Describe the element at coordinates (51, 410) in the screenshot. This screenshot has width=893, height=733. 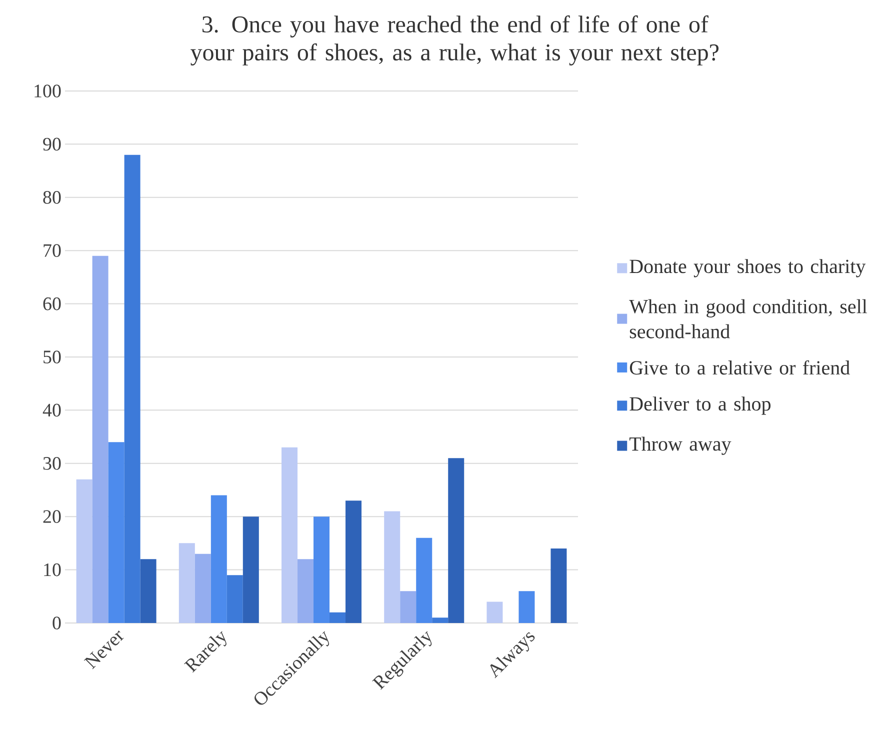
I see `y-tick-label: 40` at that location.